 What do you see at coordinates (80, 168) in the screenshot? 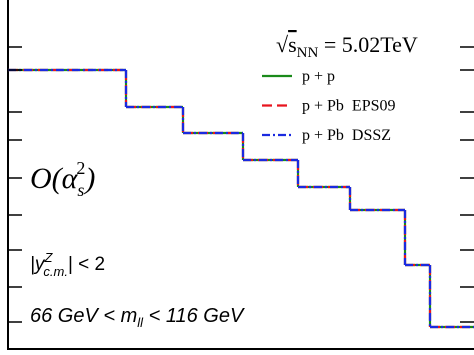
I see `order-sup: 2` at bounding box center [80, 168].